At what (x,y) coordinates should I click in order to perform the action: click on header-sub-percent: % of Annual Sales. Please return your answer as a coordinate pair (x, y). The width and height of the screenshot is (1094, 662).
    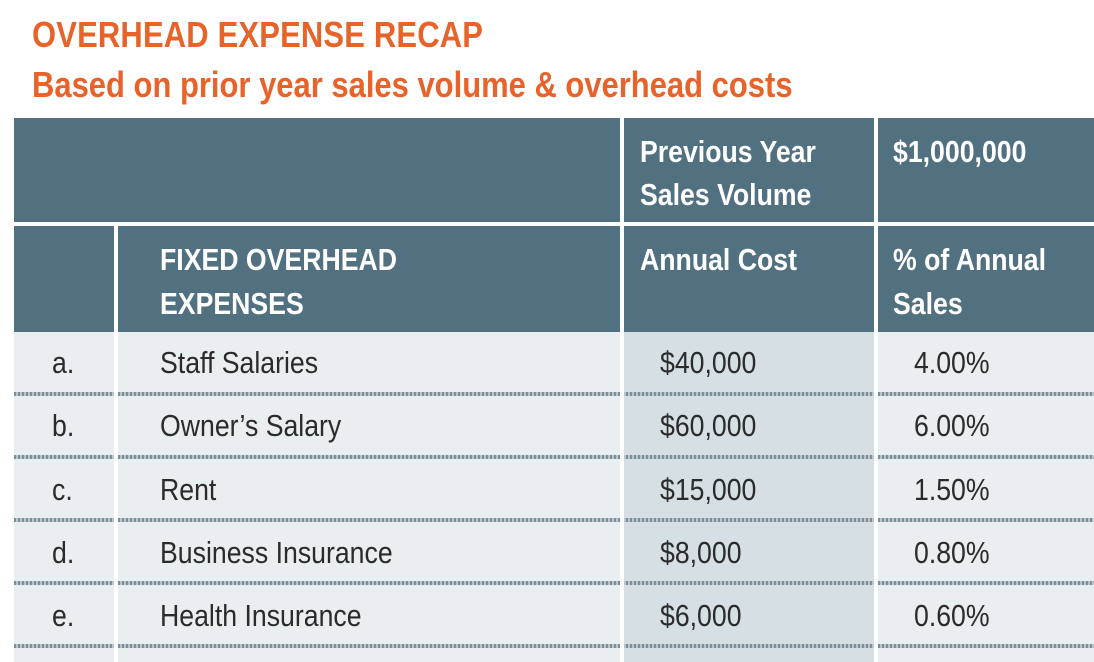
    Looking at the image, I should click on (986, 279).